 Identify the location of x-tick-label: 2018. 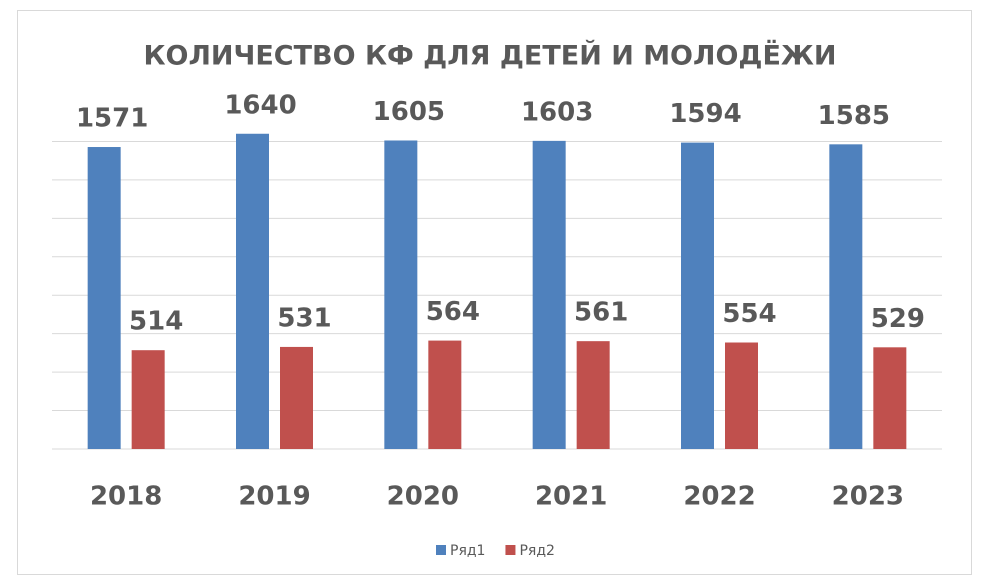
(126, 497).